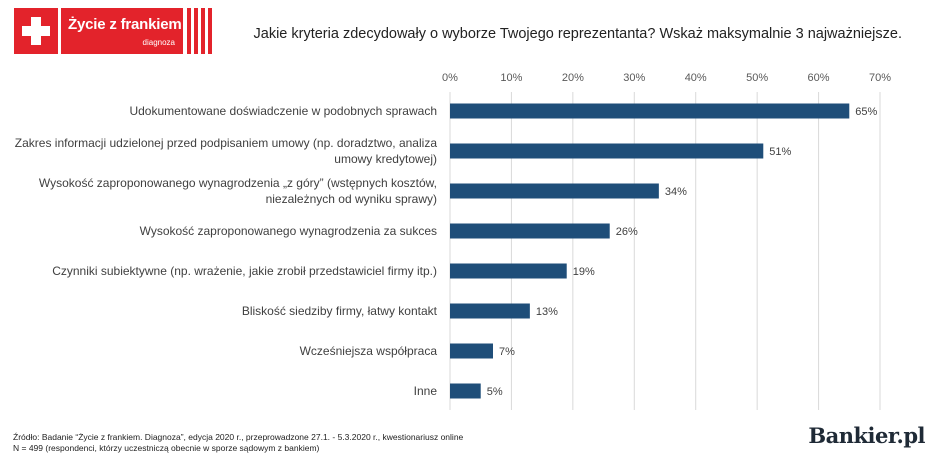 This screenshot has height=465, width=945. I want to click on data-label: 19%, so click(584, 272).